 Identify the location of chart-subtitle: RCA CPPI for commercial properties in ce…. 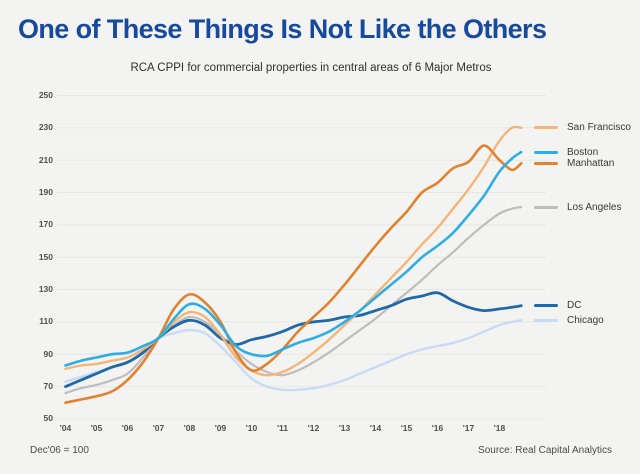
(311, 68).